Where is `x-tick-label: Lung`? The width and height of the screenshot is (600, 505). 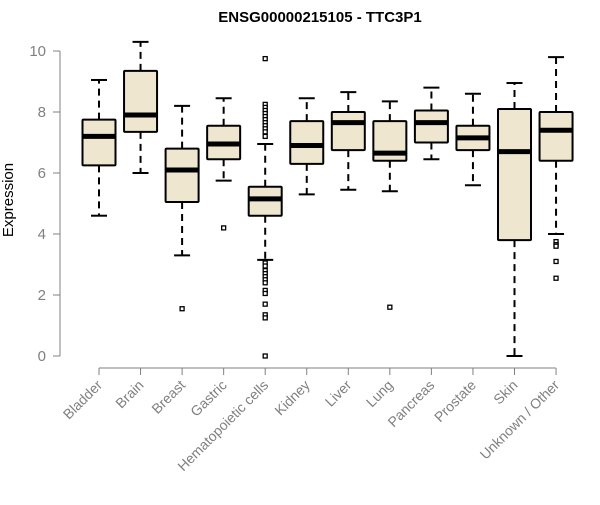
x-tick-label: Lung is located at coordinates (379, 393).